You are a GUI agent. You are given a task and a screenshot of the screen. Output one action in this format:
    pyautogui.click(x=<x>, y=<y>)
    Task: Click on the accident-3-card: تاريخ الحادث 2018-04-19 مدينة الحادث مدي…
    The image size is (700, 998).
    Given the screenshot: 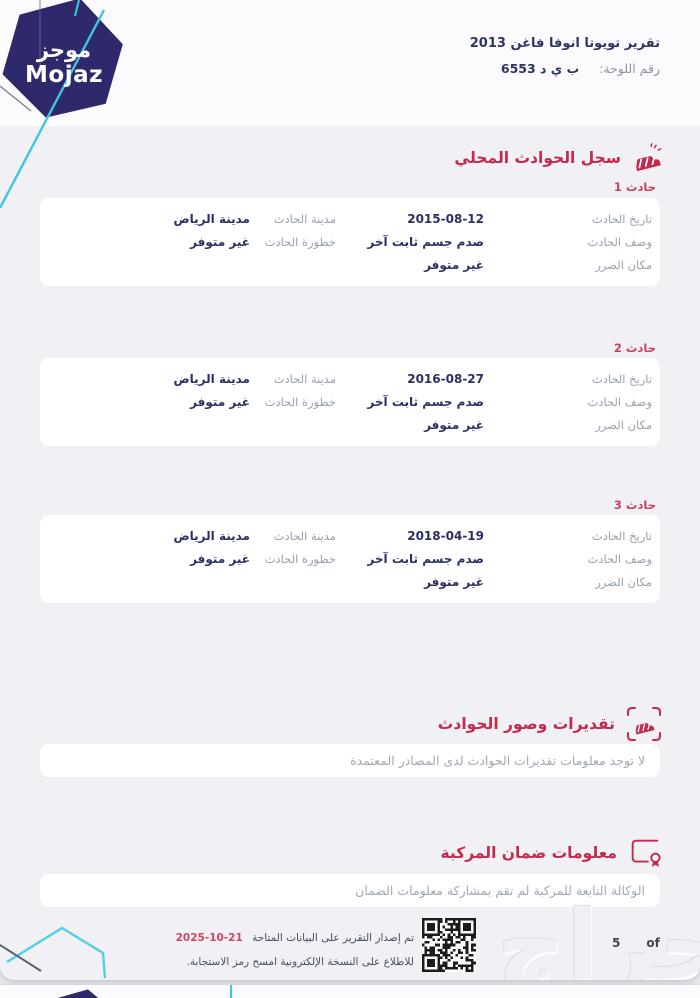 What is the action you would take?
    pyautogui.click(x=350, y=559)
    